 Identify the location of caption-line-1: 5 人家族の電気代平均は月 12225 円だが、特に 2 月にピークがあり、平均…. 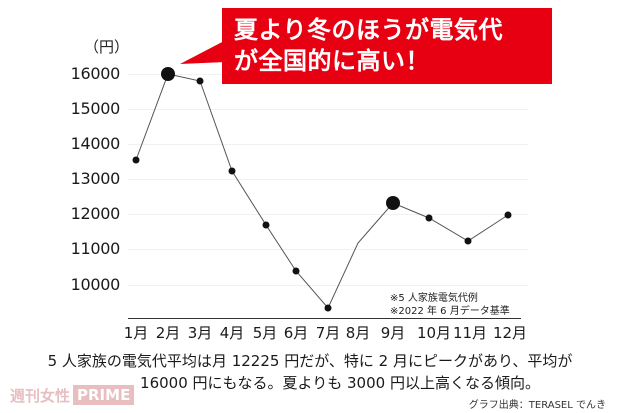
(310, 361).